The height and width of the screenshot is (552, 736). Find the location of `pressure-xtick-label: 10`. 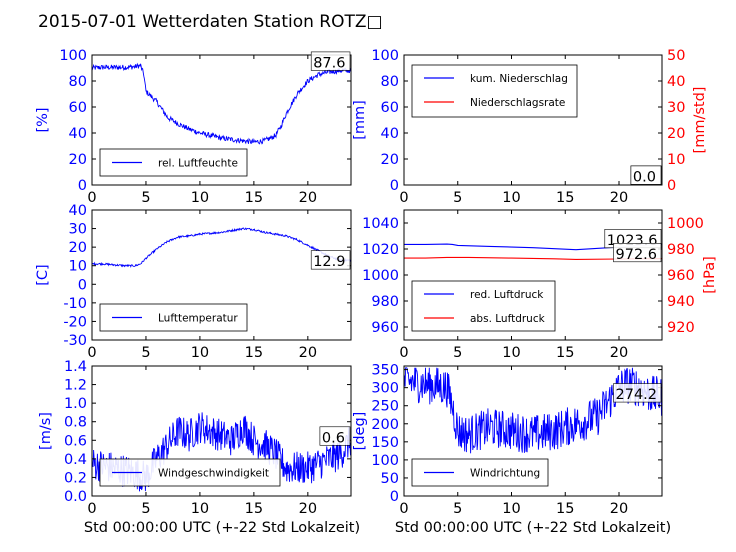

pressure-xtick-label: 10 is located at coordinates (511, 353).